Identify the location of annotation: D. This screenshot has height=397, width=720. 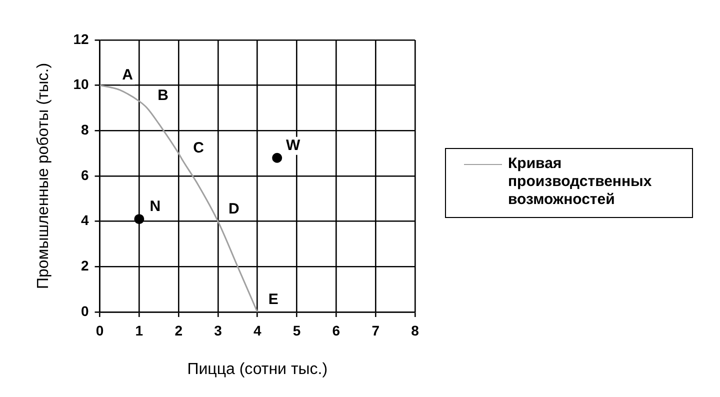
(234, 209).